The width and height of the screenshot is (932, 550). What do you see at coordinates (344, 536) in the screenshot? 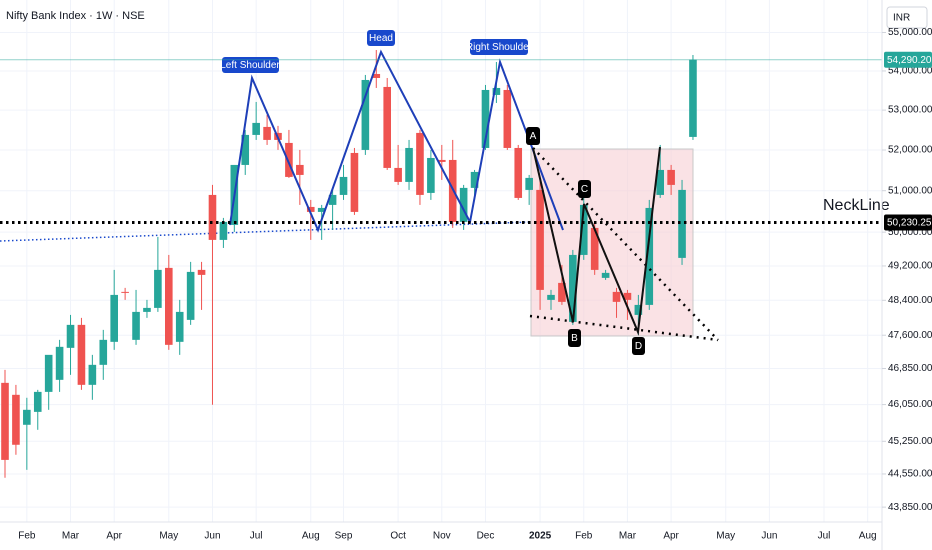
I see `x-tick-label: Sep` at bounding box center [344, 536].